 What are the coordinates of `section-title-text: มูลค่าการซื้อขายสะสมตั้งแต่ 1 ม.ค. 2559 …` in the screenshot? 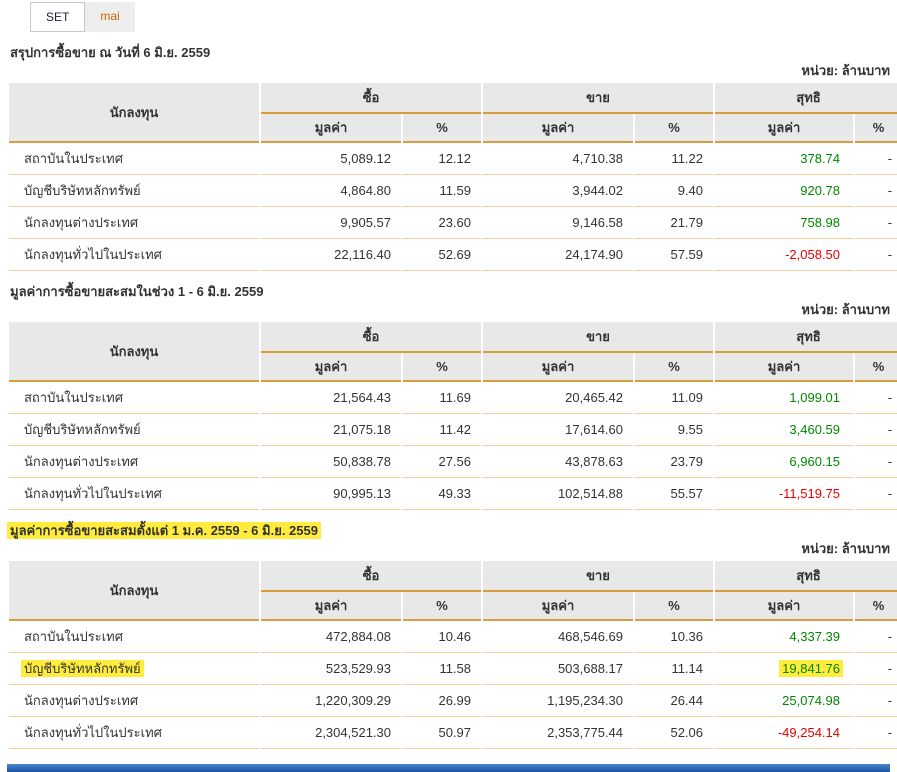 It's located at (164, 530).